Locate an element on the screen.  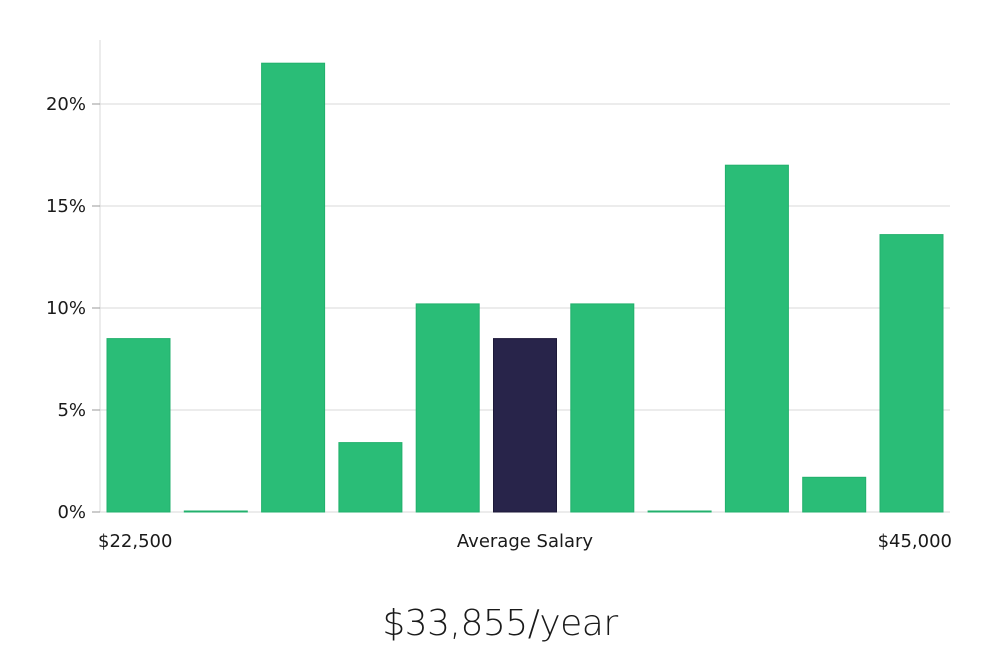
x-axis-title: Average Salary is located at coordinates (525, 541).